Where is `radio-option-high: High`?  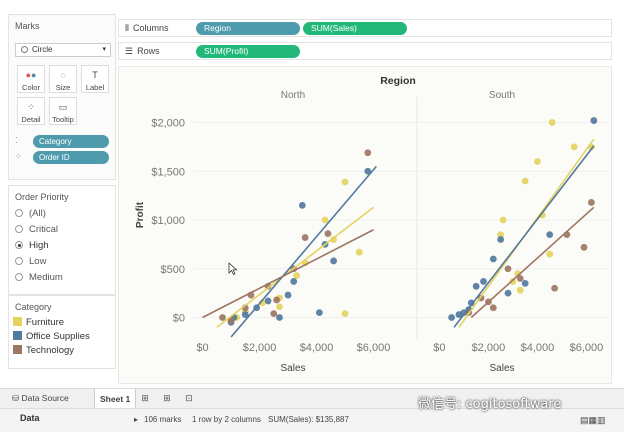
radio-option-high: High is located at coordinates (62, 246).